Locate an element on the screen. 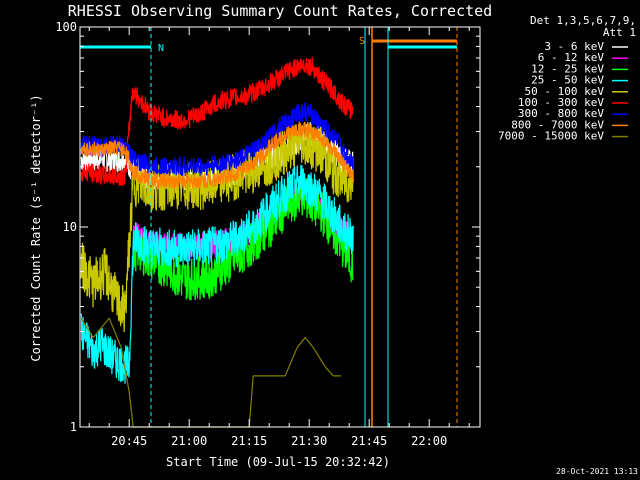 The width and height of the screenshot is (640, 480). legend-label: 25 - 50 keV is located at coordinates (567, 80).